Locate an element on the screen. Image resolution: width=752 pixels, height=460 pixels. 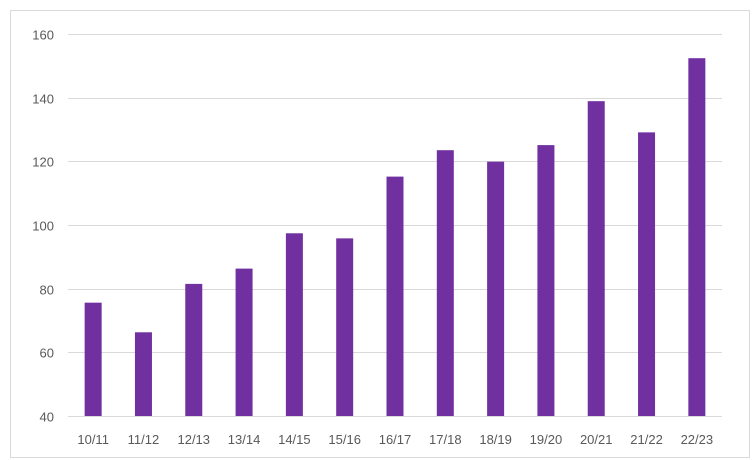
x-tick-label-22-23: 22/23 is located at coordinates (697, 439).